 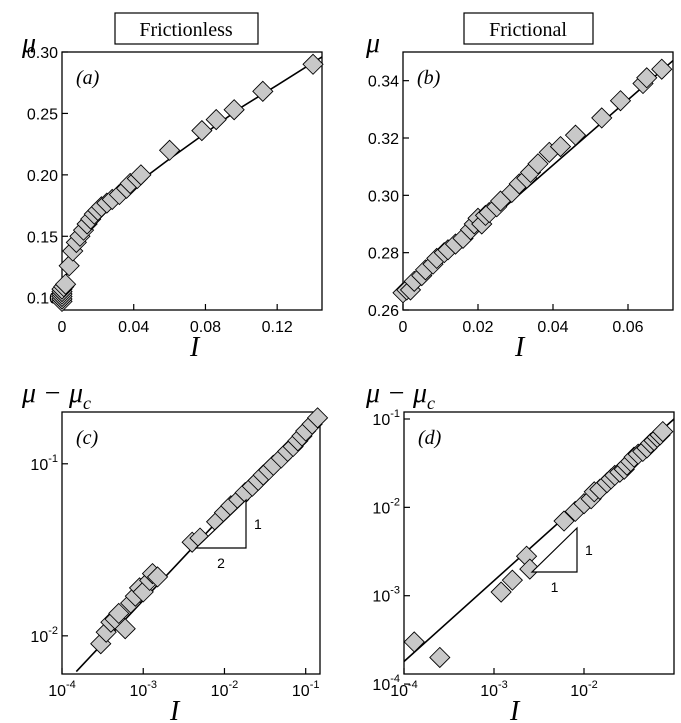 What do you see at coordinates (42, 114) in the screenshot?
I see `y-tick-label: 0.25` at bounding box center [42, 114].